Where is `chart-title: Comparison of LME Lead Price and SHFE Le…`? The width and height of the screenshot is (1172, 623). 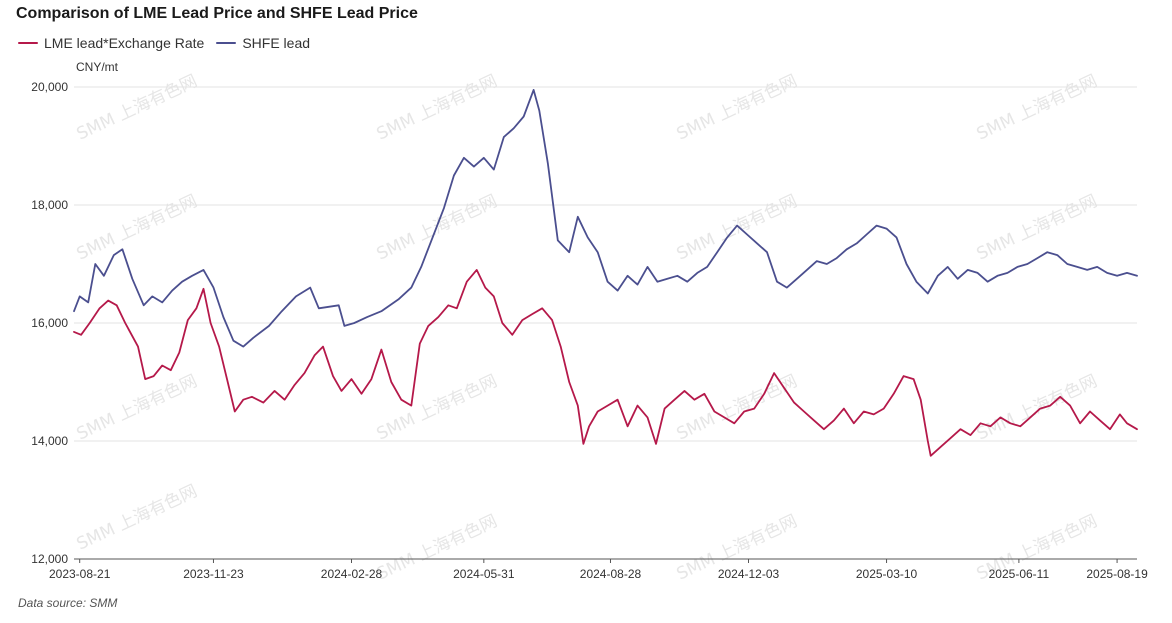 chart-title: Comparison of LME Lead Price and SHFE Le… is located at coordinates (217, 13).